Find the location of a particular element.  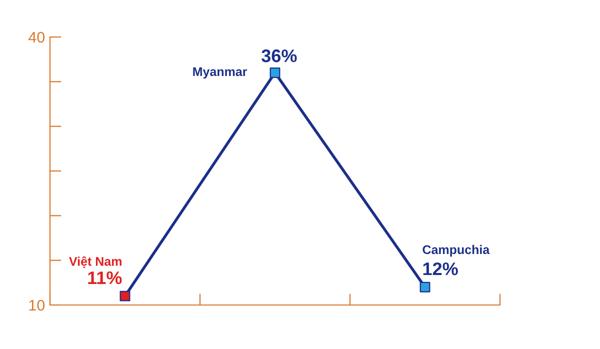

data-label: 11% is located at coordinates (105, 277).